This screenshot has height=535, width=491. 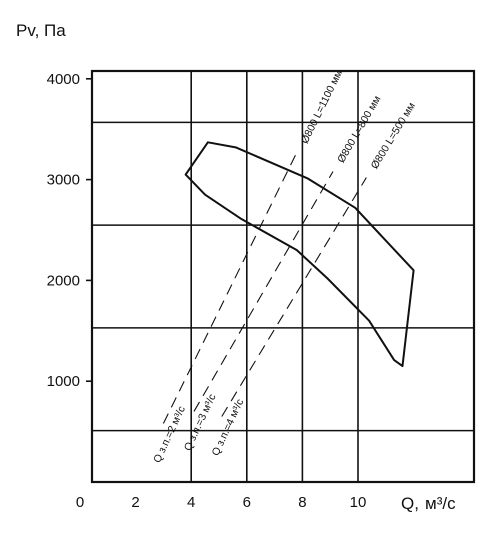 What do you see at coordinates (80, 502) in the screenshot?
I see `x-tick-label-0: 0` at bounding box center [80, 502].